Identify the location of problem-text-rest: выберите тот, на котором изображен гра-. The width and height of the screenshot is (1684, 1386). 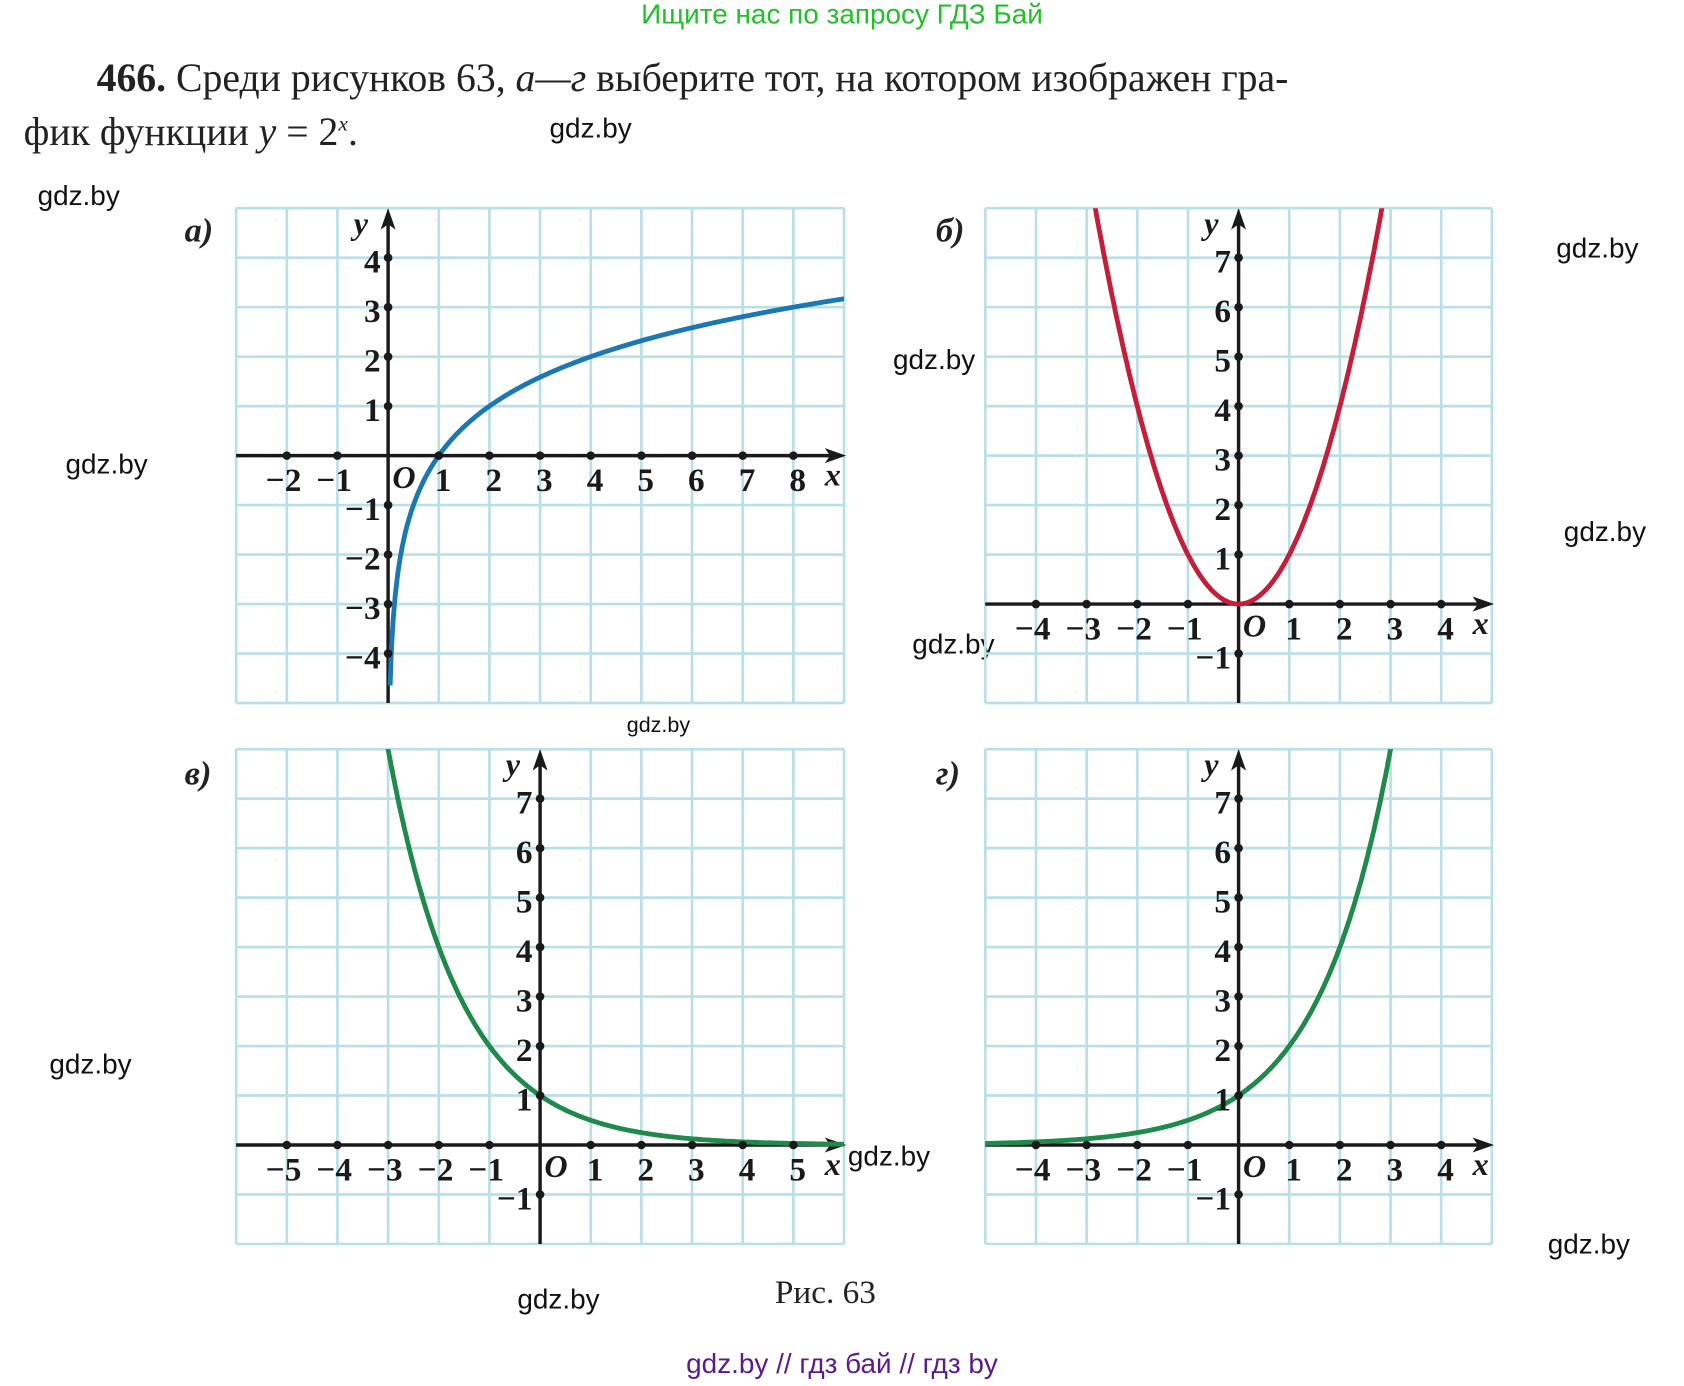
(937, 78).